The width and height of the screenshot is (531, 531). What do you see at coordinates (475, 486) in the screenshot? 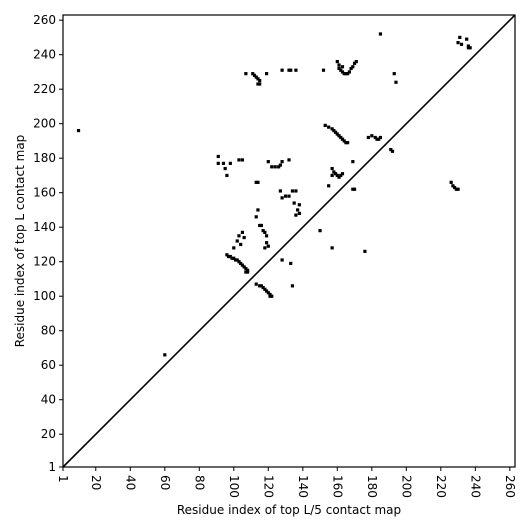
I see `x-tick-label: 240` at bounding box center [475, 486].